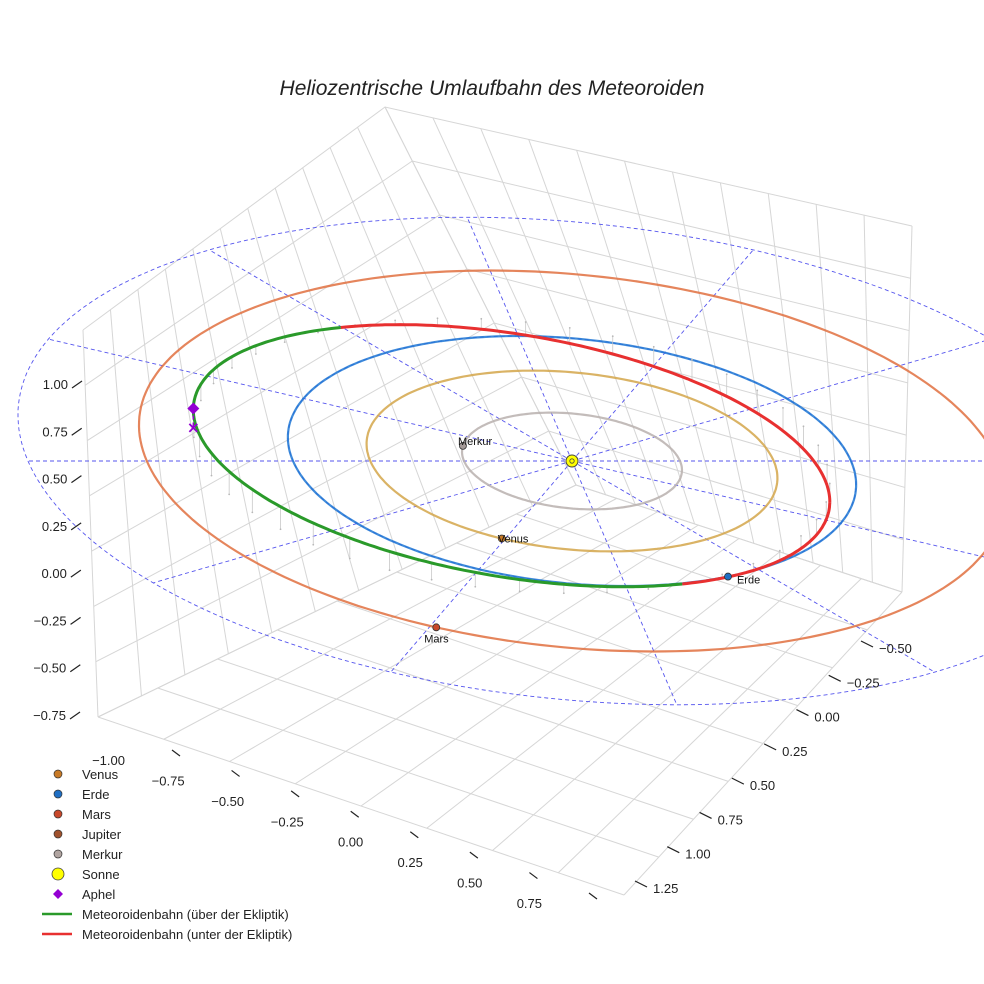  Describe the element at coordinates (108, 760) in the screenshot. I see `x-tick-label: −1.00` at that location.